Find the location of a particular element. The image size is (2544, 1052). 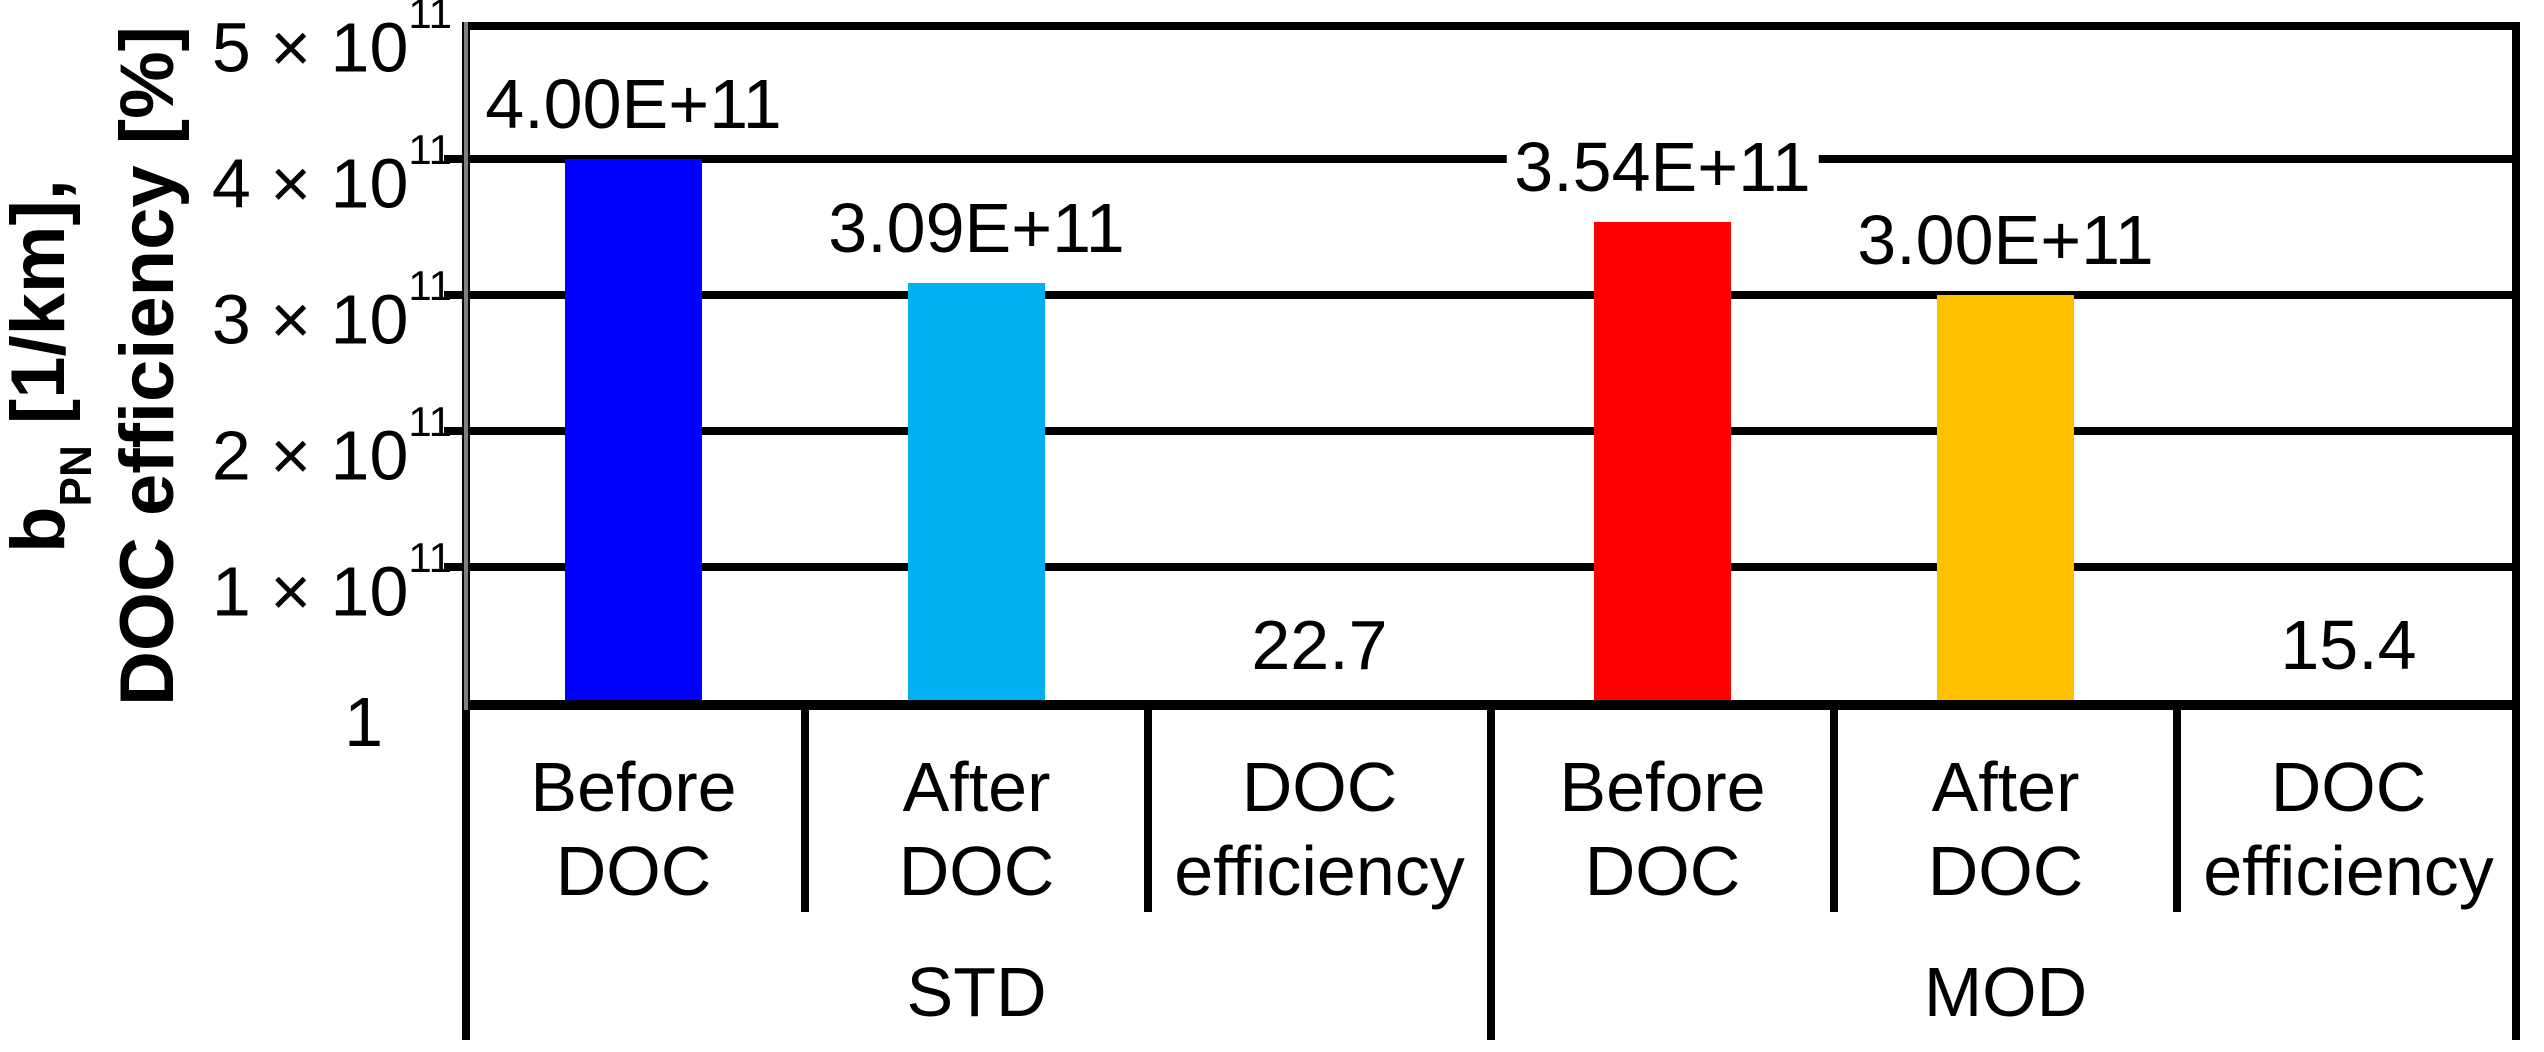

bar-mod-before-doc is located at coordinates (1662, 461).